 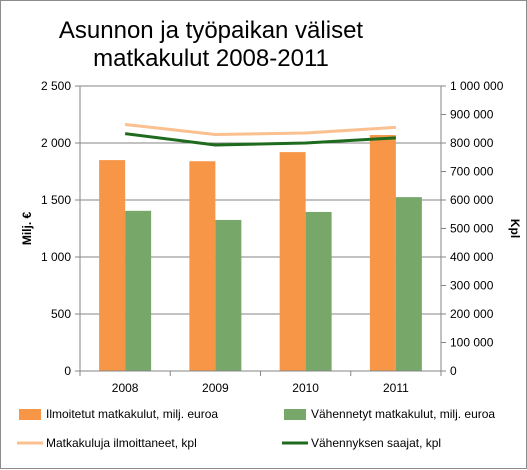 I want to click on chart-title-line: Asunnon ja työpaikan väliset, so click(x=211, y=30).